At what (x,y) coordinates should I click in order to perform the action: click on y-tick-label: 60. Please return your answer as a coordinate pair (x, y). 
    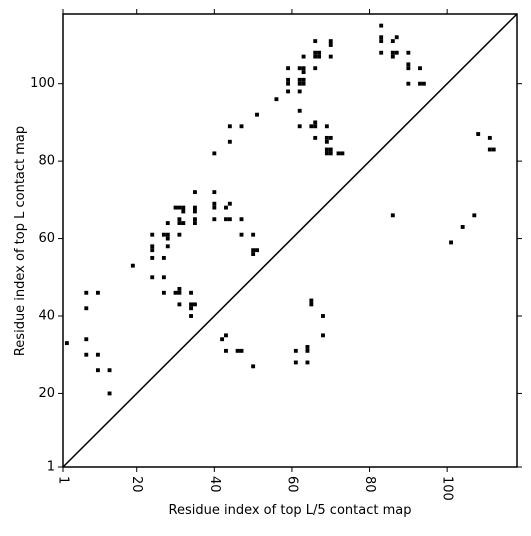
    Looking at the image, I should click on (46, 238).